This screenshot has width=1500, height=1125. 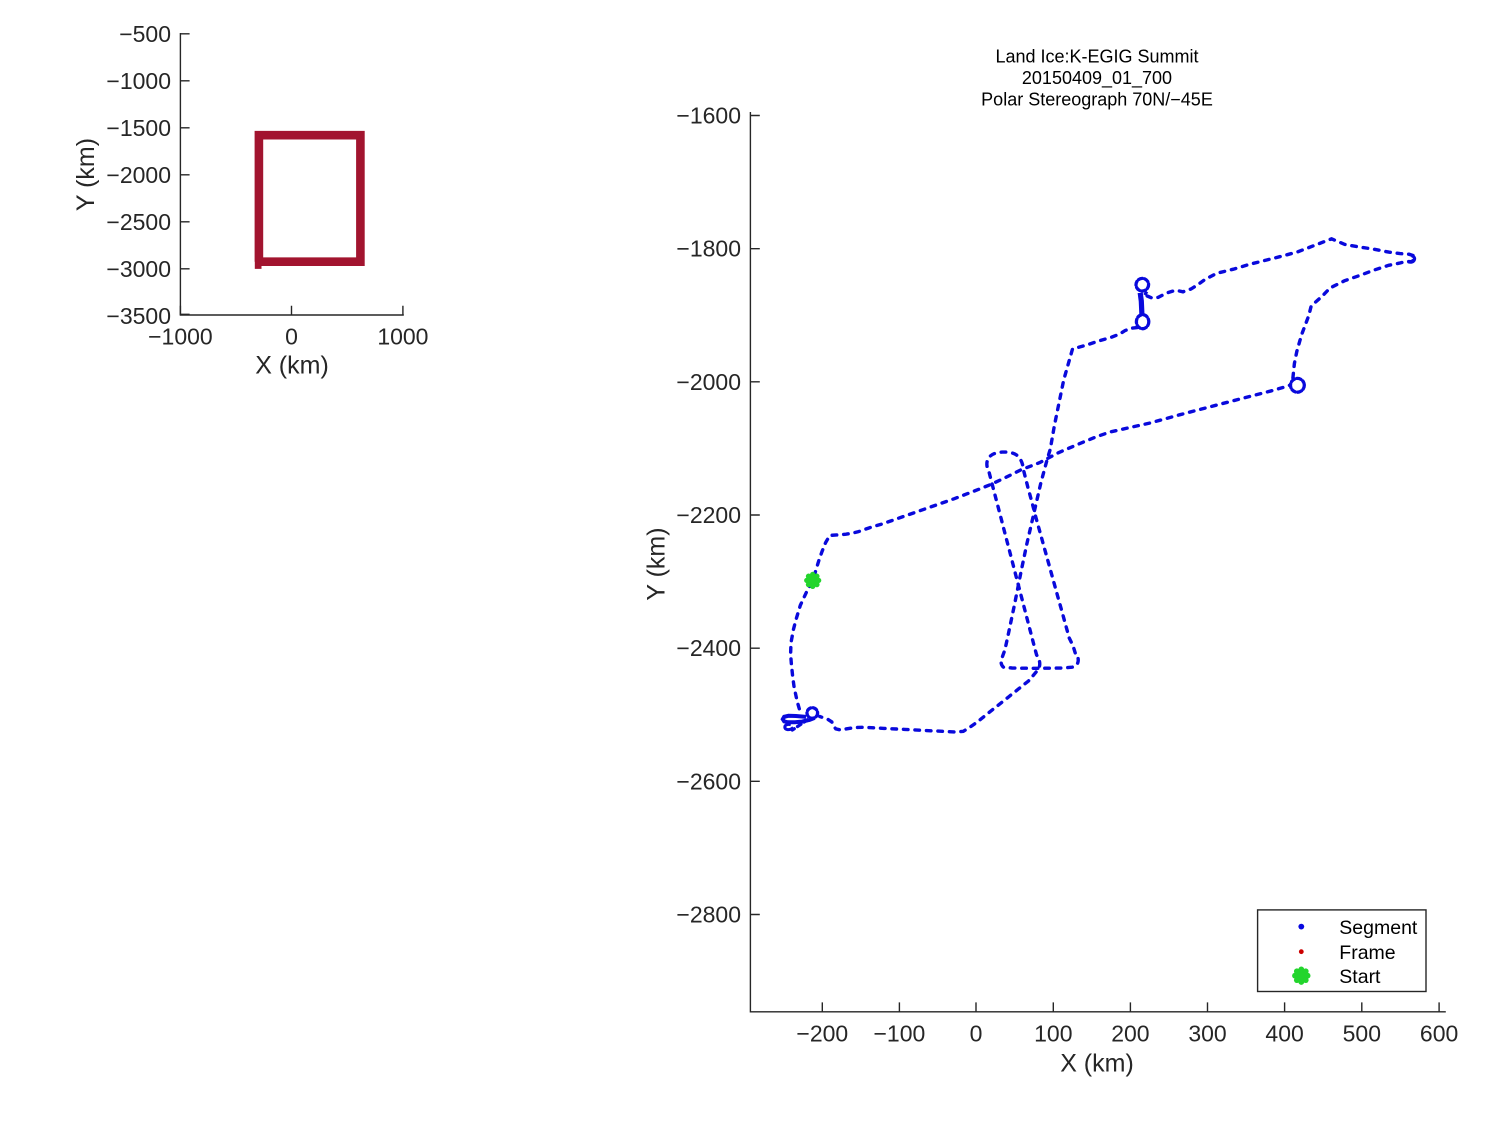 I want to click on svg-text: −3500, so click(x=138, y=316).